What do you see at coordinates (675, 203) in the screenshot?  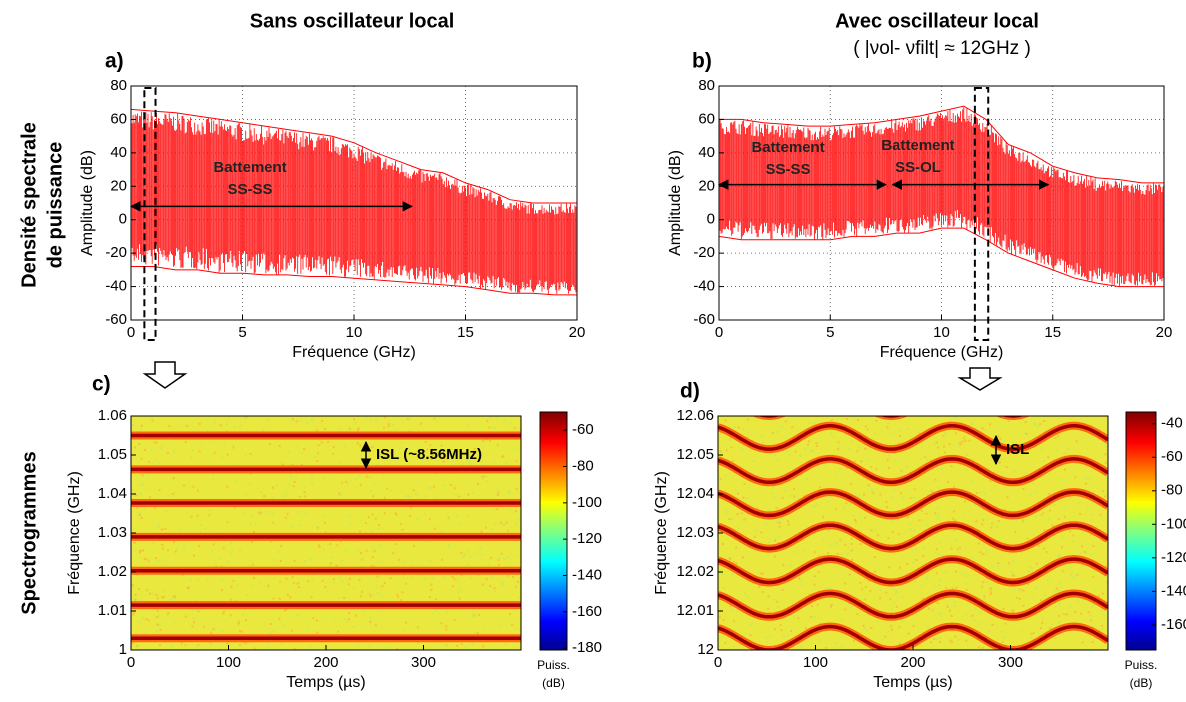 I see `y-axis-label: Amplitude (dB)` at bounding box center [675, 203].